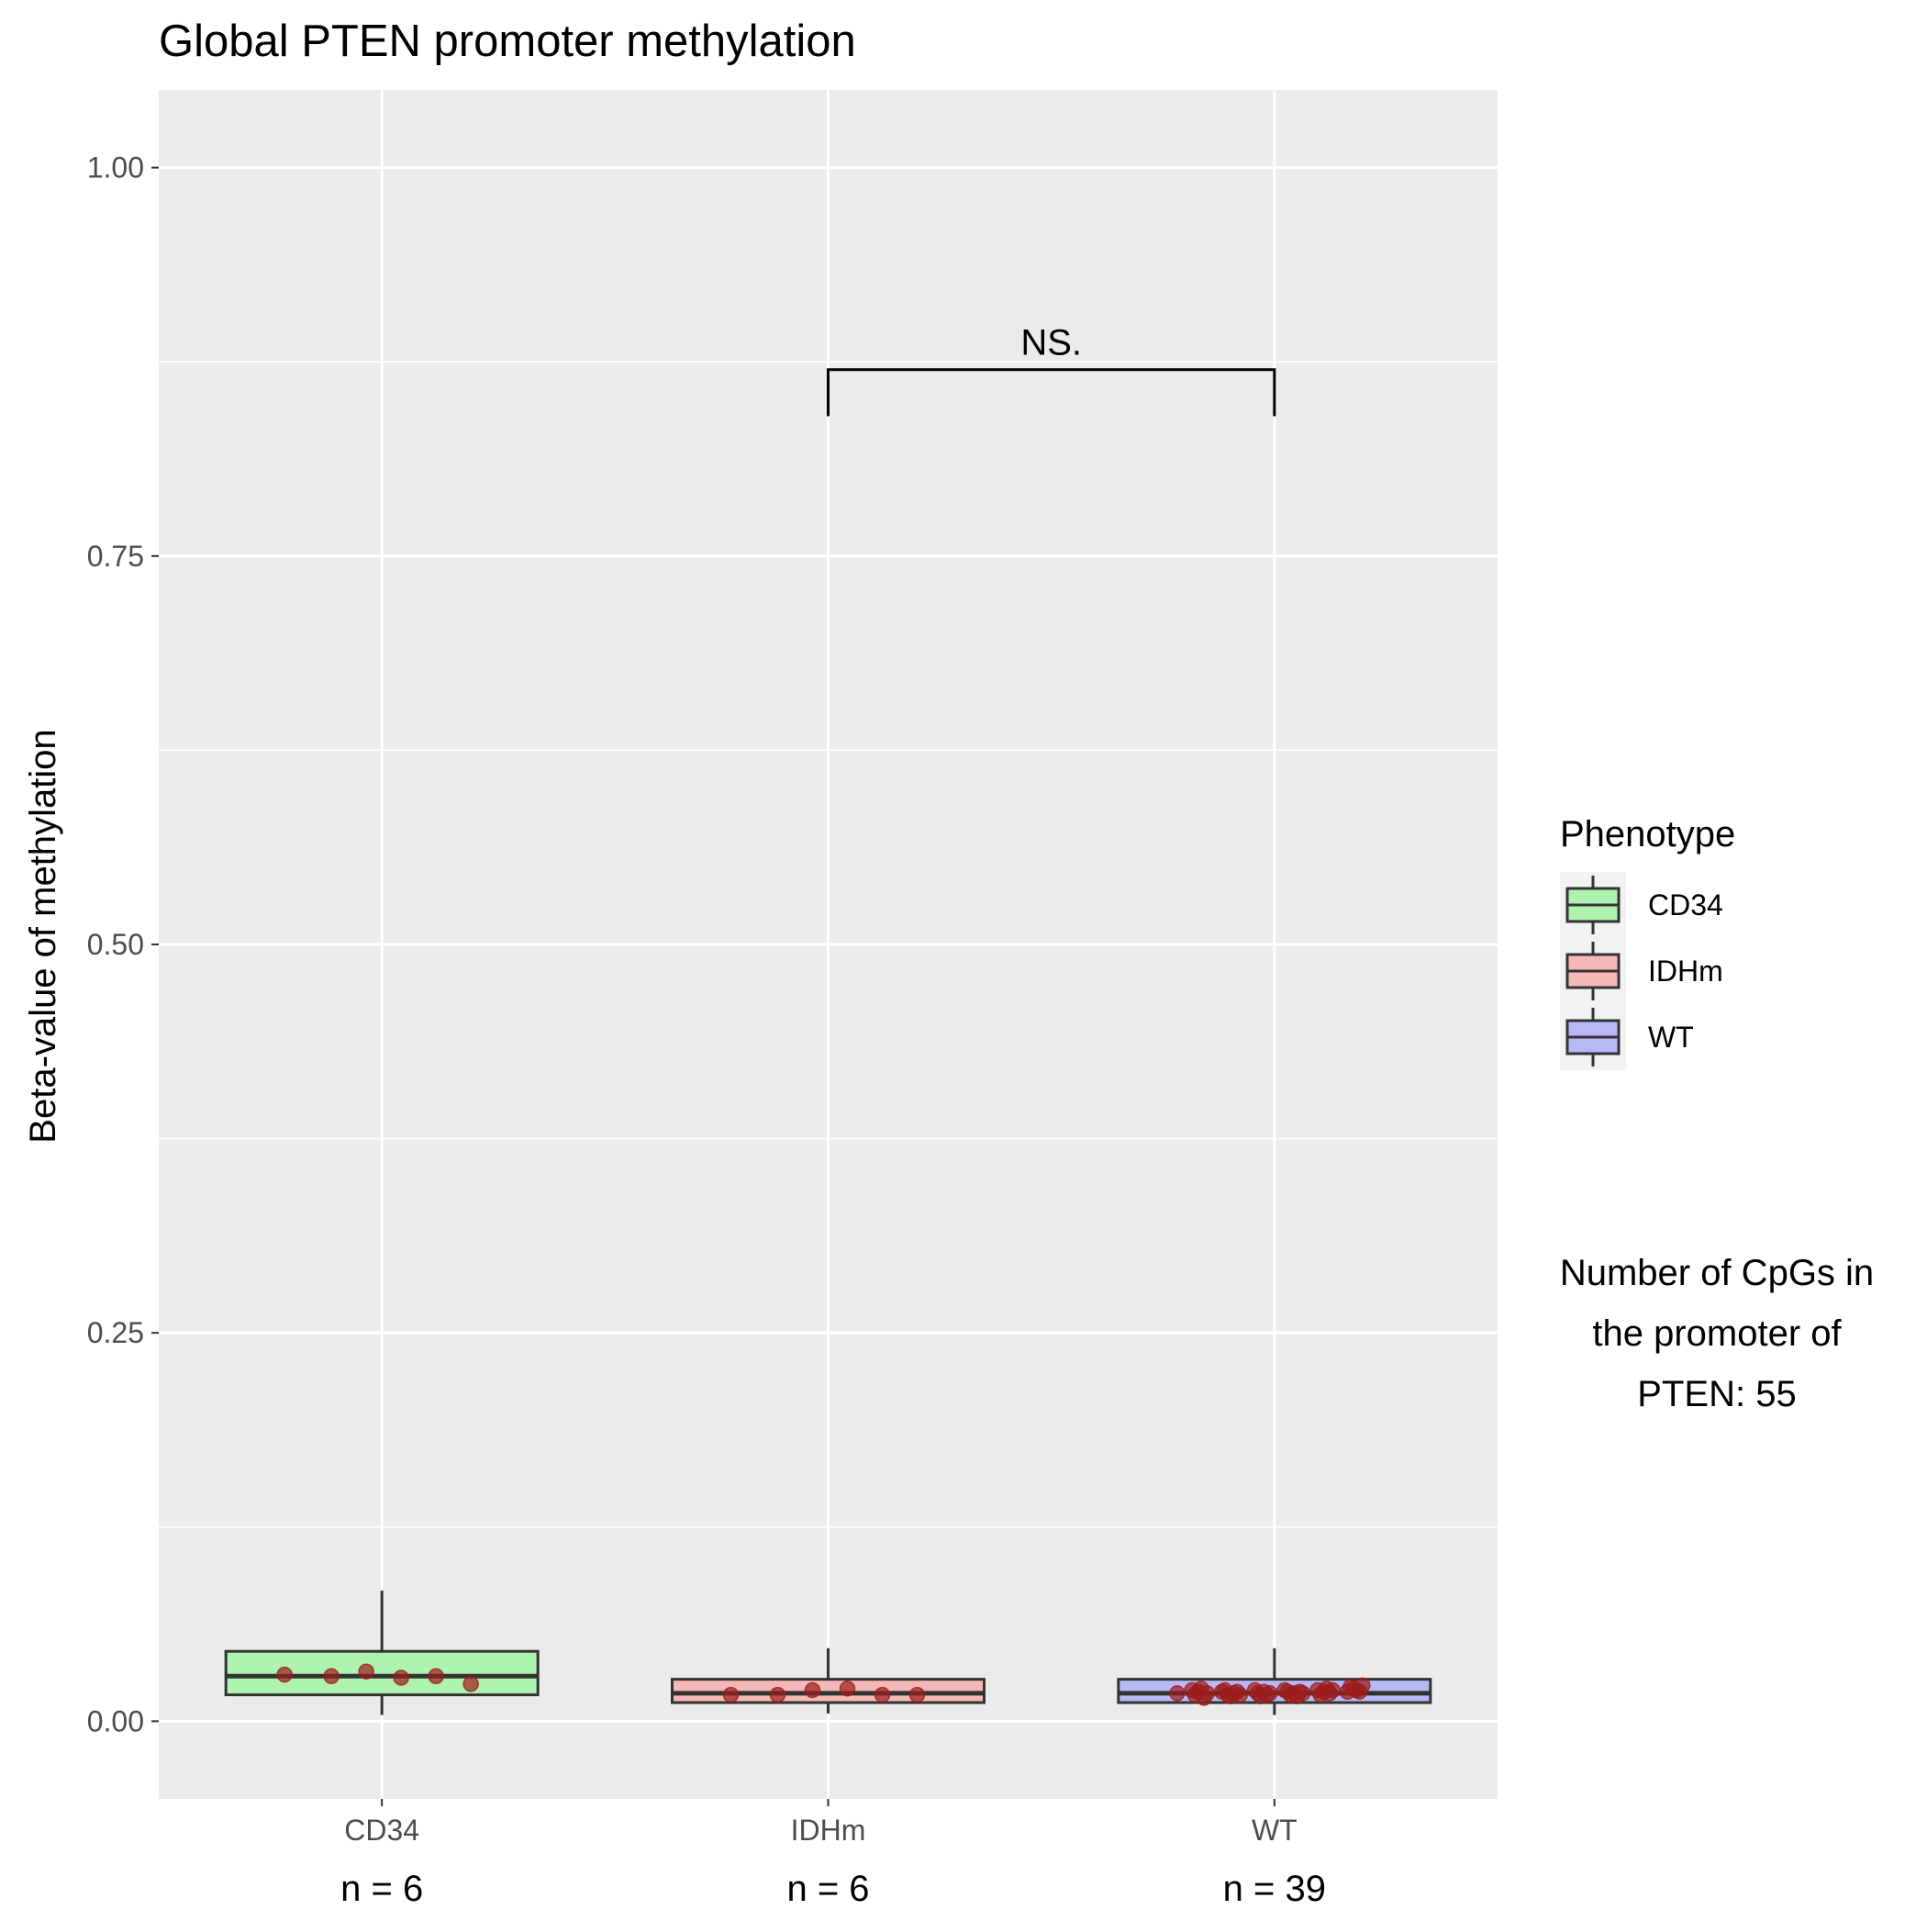 Image resolution: width=1927 pixels, height=1932 pixels. I want to click on cpg-count-note-line: PTEN: 55, so click(1716, 1394).